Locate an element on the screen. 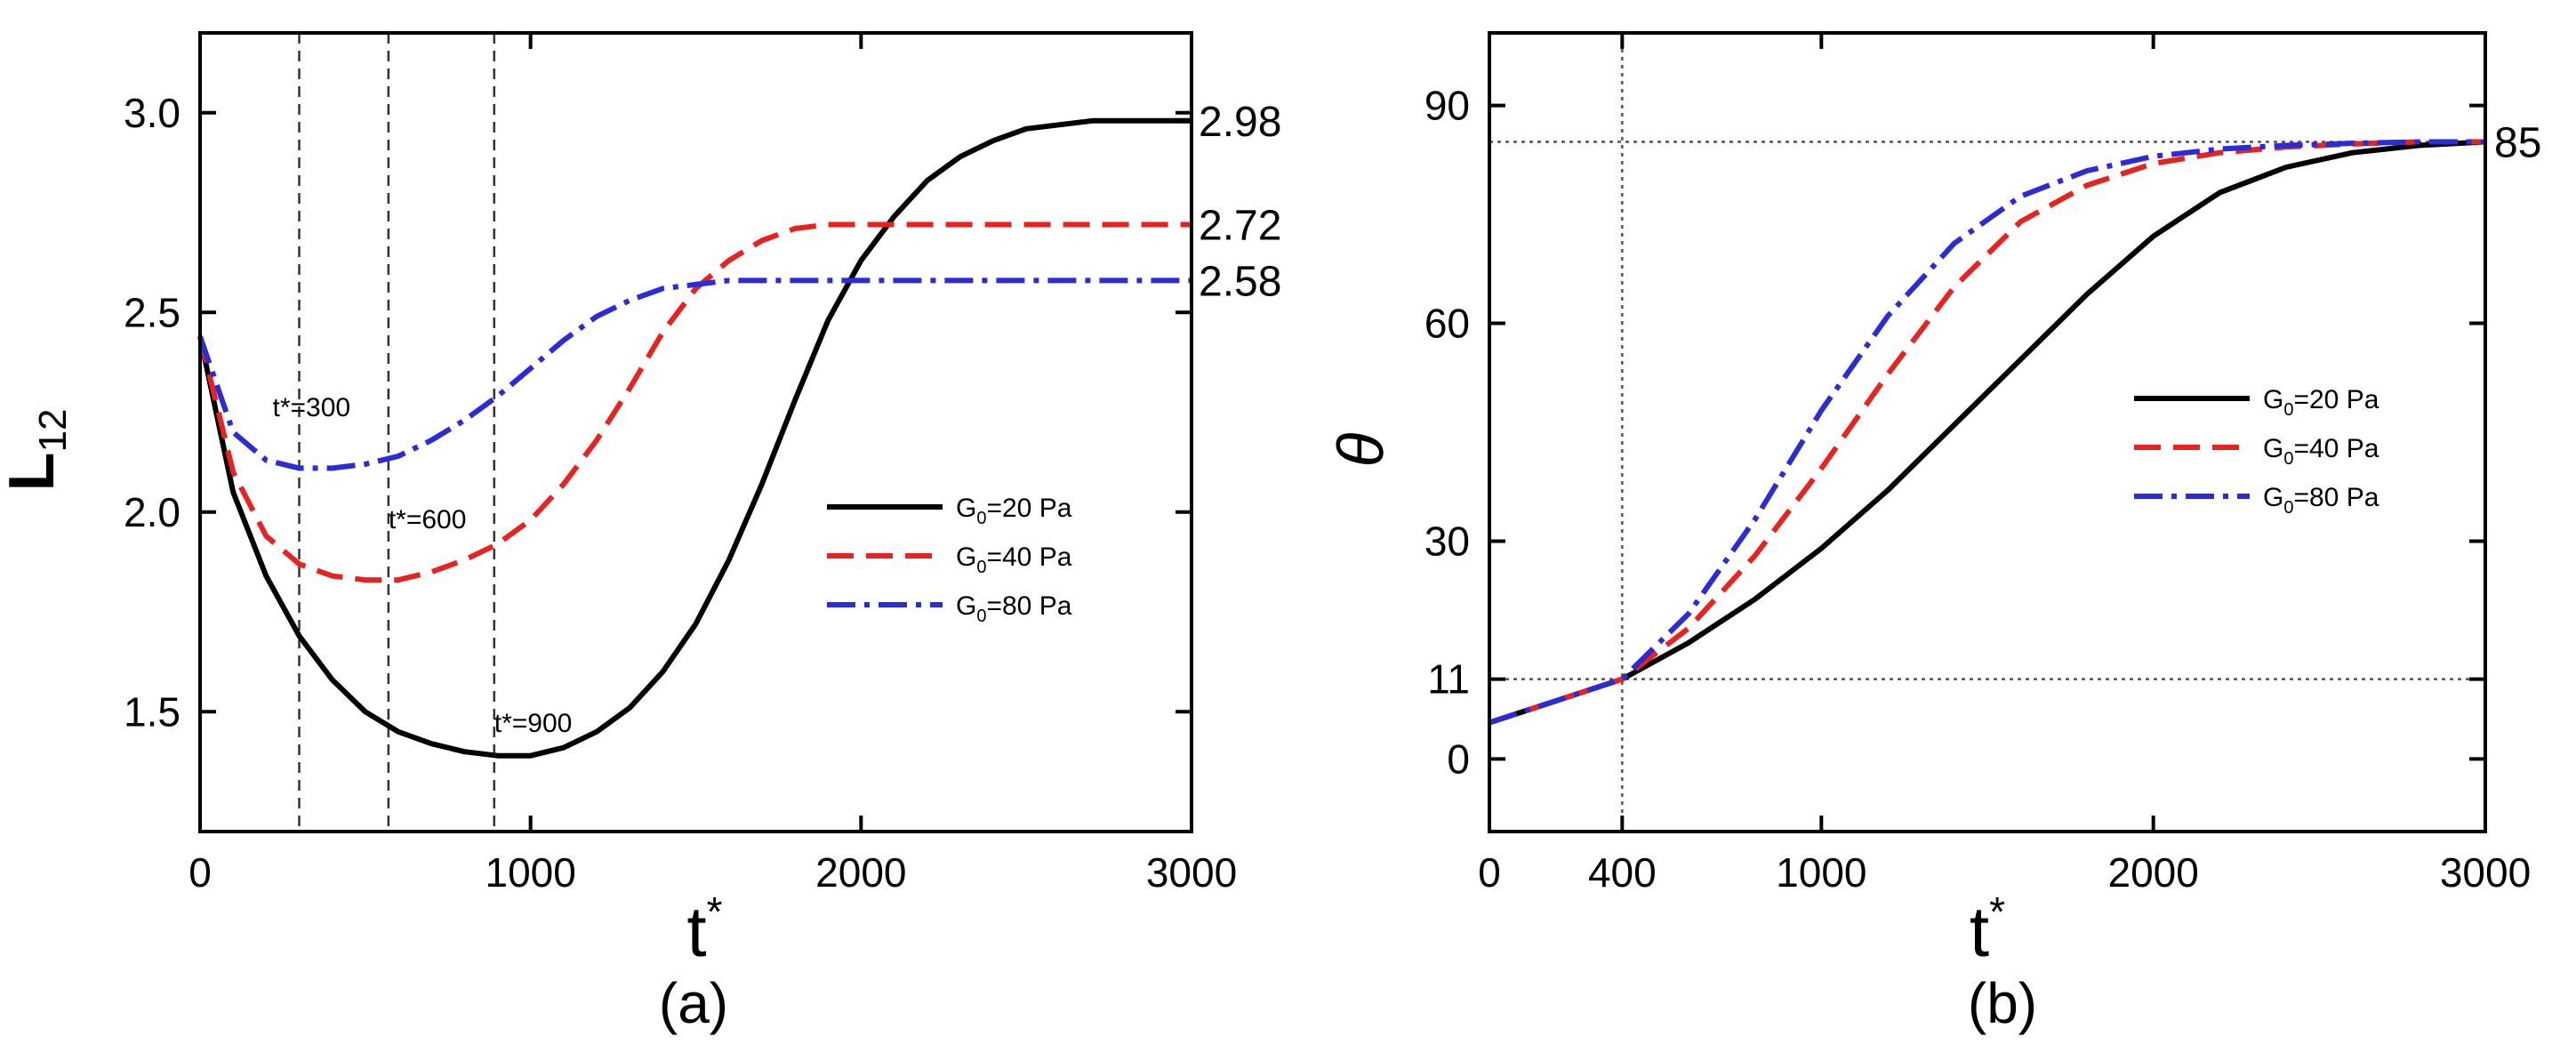 The height and width of the screenshot is (1053, 2576). x-tick-label: 400 is located at coordinates (1622, 872).